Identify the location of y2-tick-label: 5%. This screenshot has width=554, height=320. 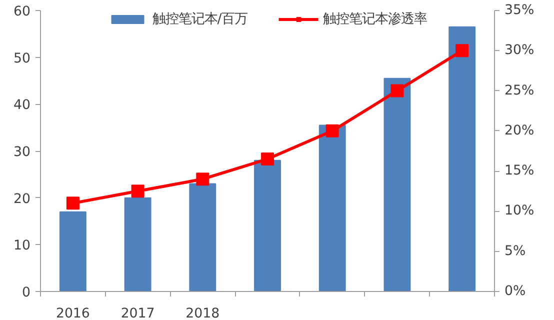
(515, 251).